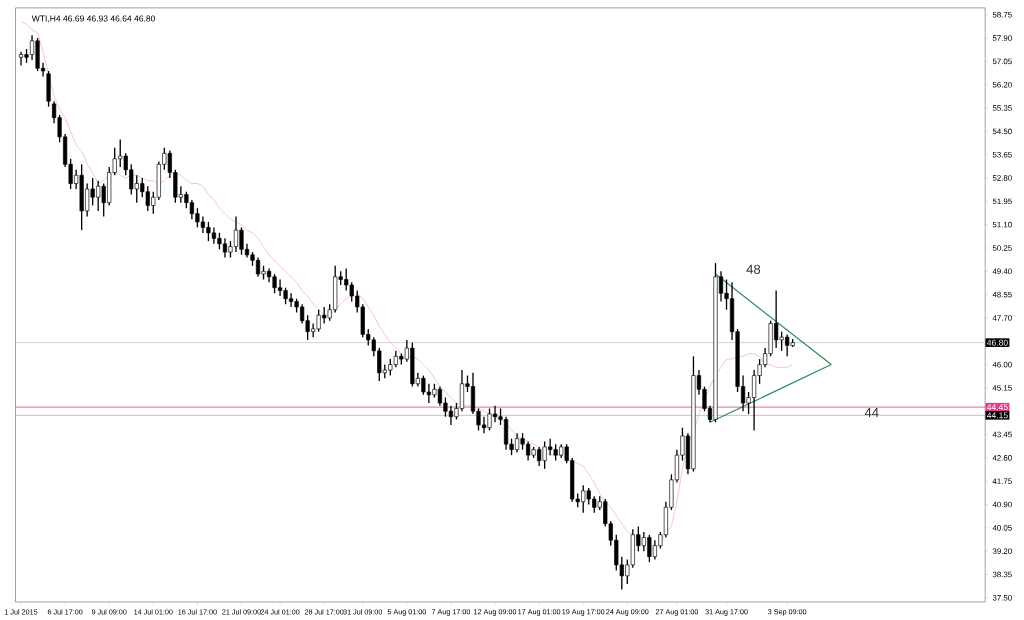 The image size is (1024, 620). Describe the element at coordinates (997, 415) in the screenshot. I see `ref-line-label: 44.15` at that location.